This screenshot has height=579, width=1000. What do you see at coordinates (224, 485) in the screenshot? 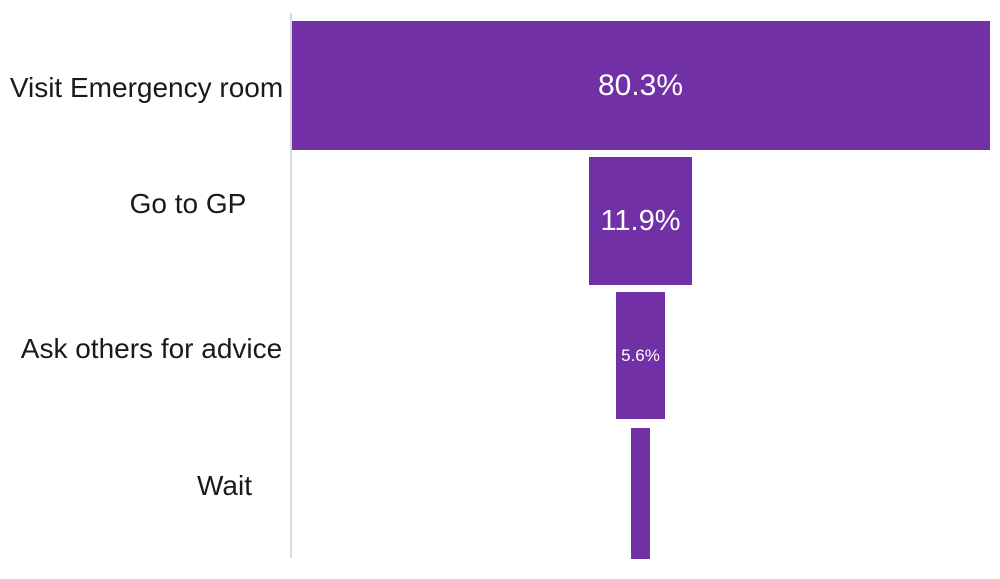
I see `category-label: Wait` at bounding box center [224, 485].